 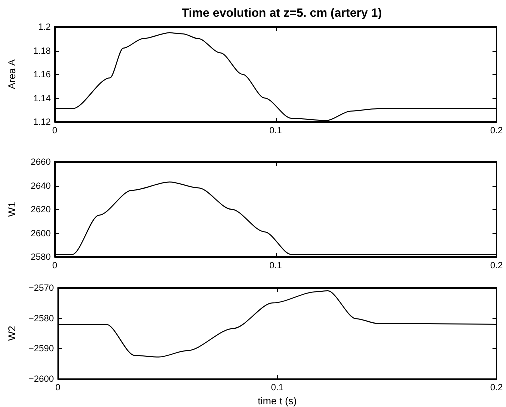 What do you see at coordinates (42, 51) in the screenshot?
I see `y-tick-label: 1.18` at bounding box center [42, 51].